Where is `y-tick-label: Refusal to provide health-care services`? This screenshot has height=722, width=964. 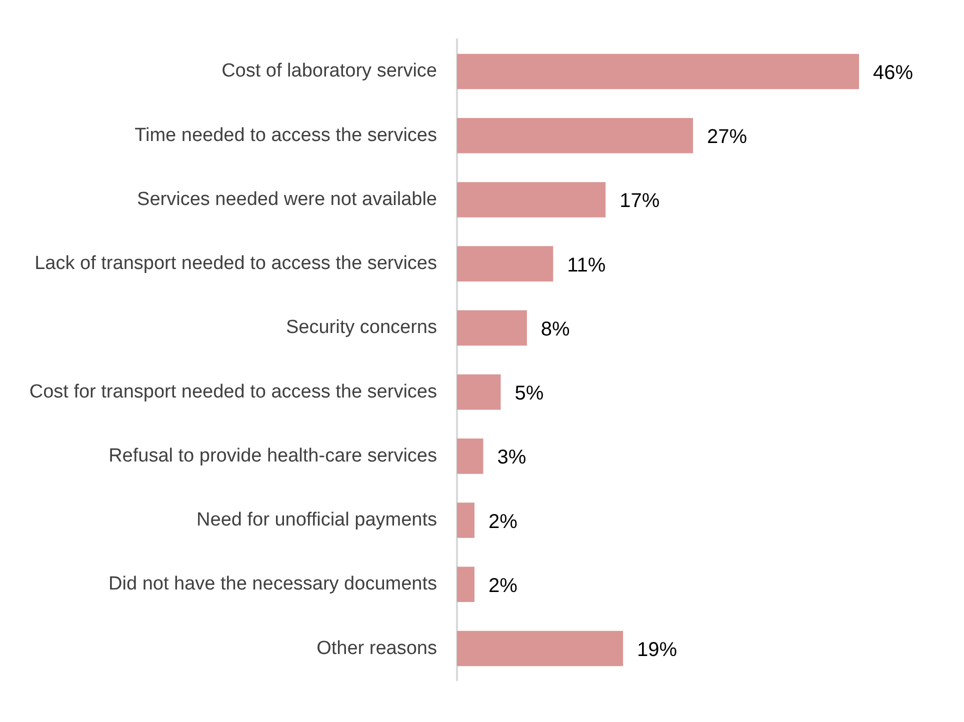
y-tick-label: Refusal to provide health-care services is located at coordinates (272, 455).